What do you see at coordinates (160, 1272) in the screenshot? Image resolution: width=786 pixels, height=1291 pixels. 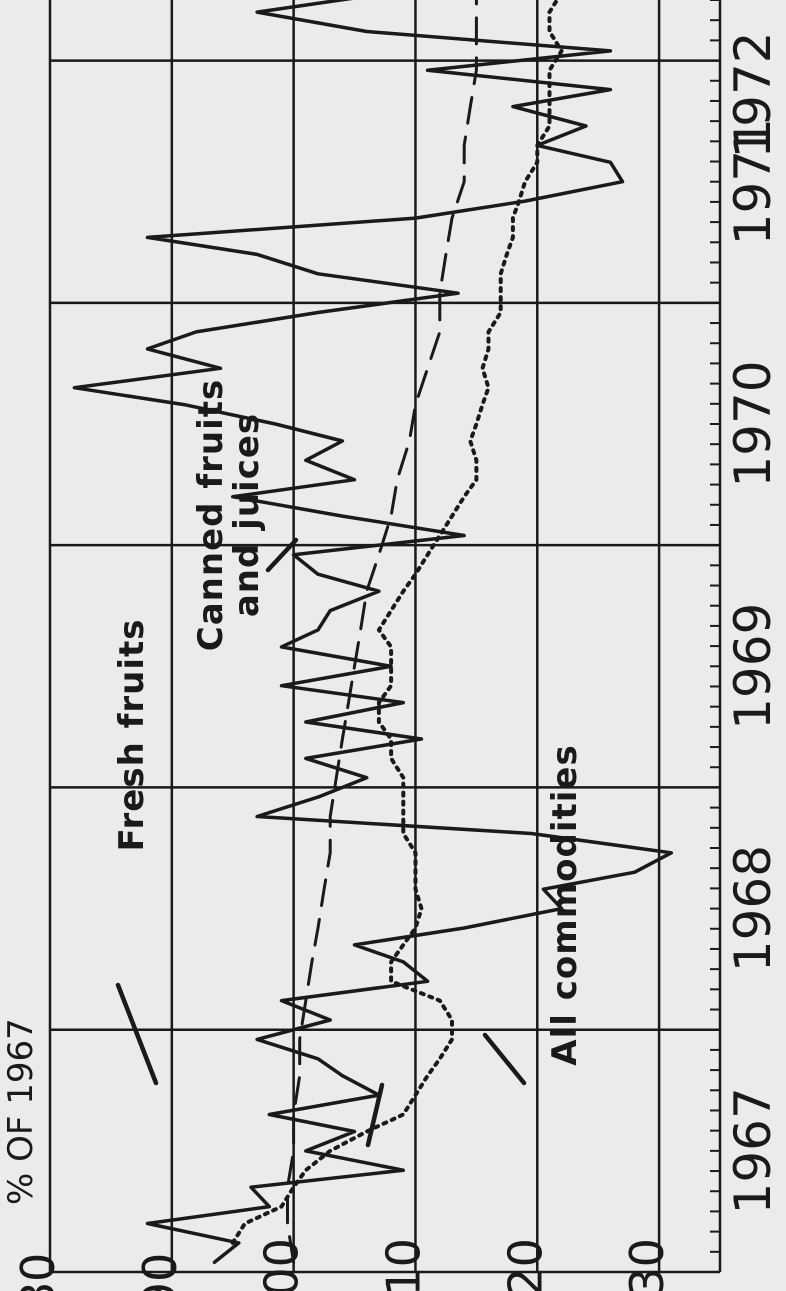 I see `value-tick-label: 90` at bounding box center [160, 1272].